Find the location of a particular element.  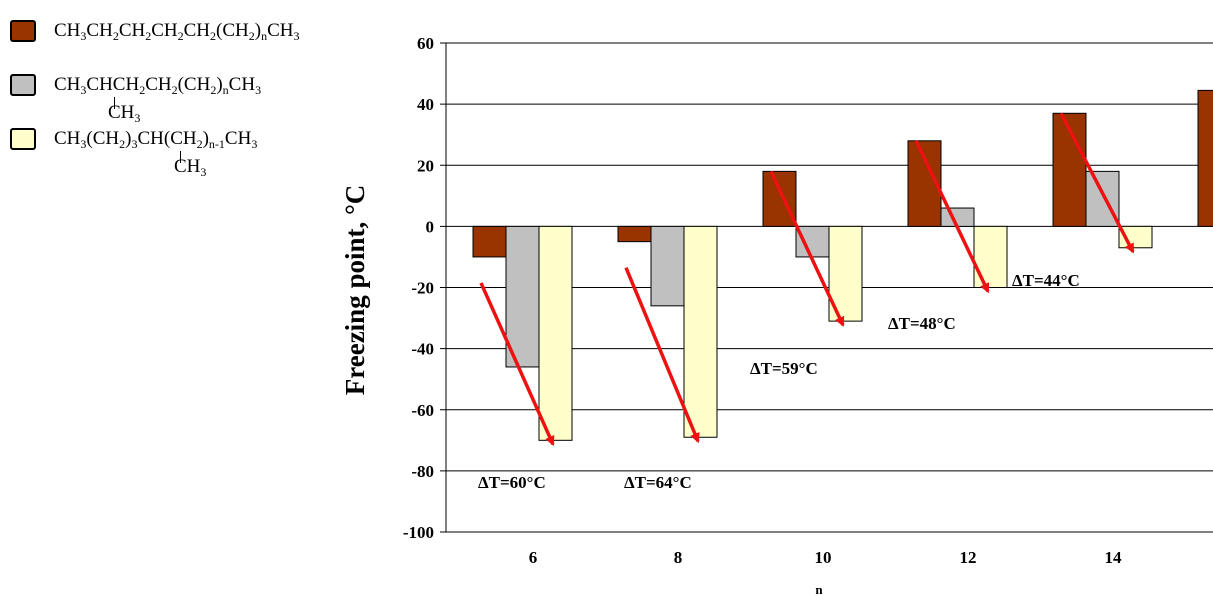

legend-item-linear: CH3CH2CH2CH2CH2(CH2)nCH3 is located at coordinates (210, 32).